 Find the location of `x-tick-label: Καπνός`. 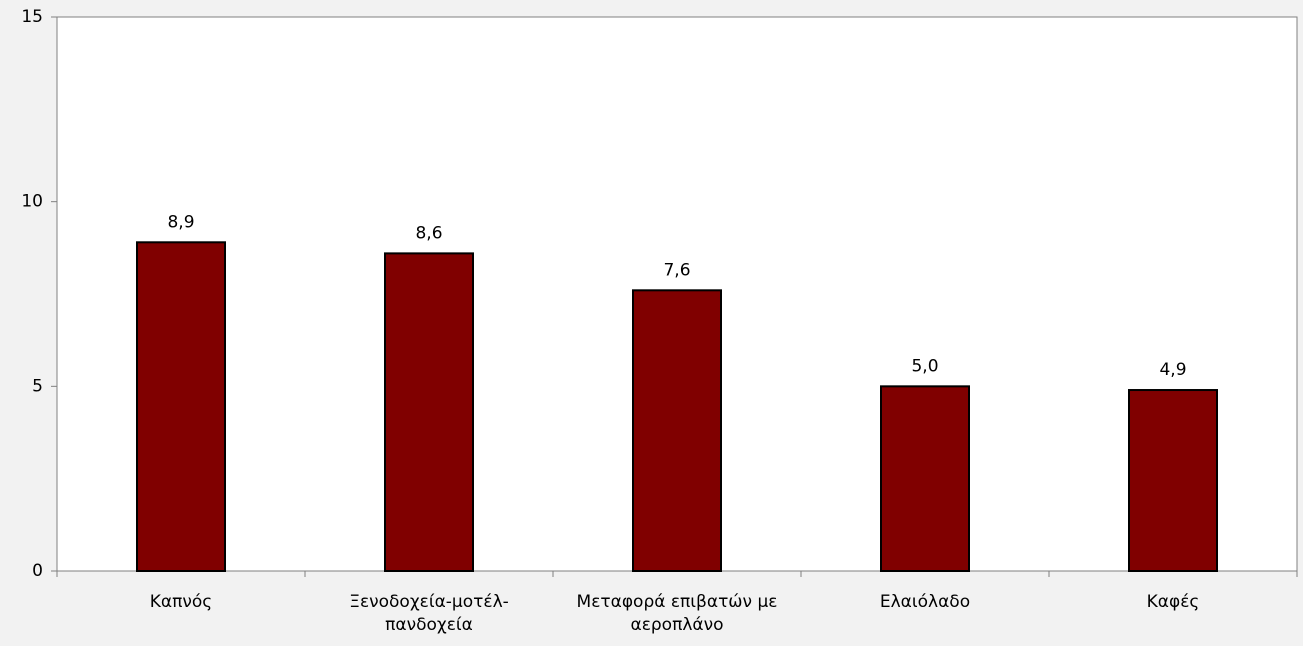

x-tick-label: Καπνός is located at coordinates (181, 602).